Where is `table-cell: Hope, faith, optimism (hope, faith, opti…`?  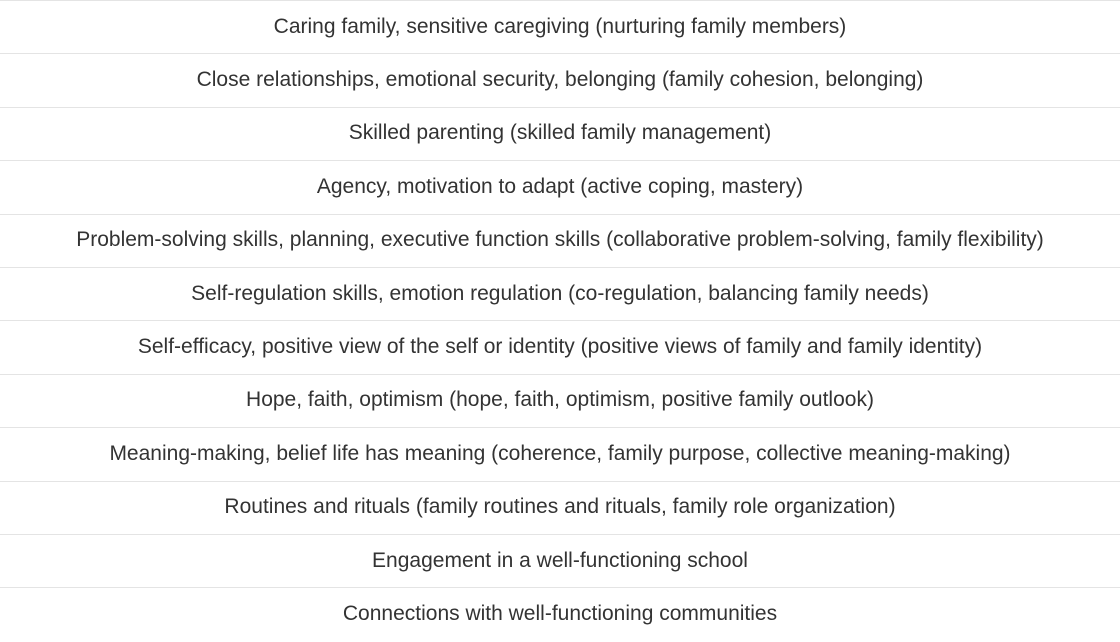
table-cell: Hope, faith, optimism (hope, faith, opti… is located at coordinates (560, 400).